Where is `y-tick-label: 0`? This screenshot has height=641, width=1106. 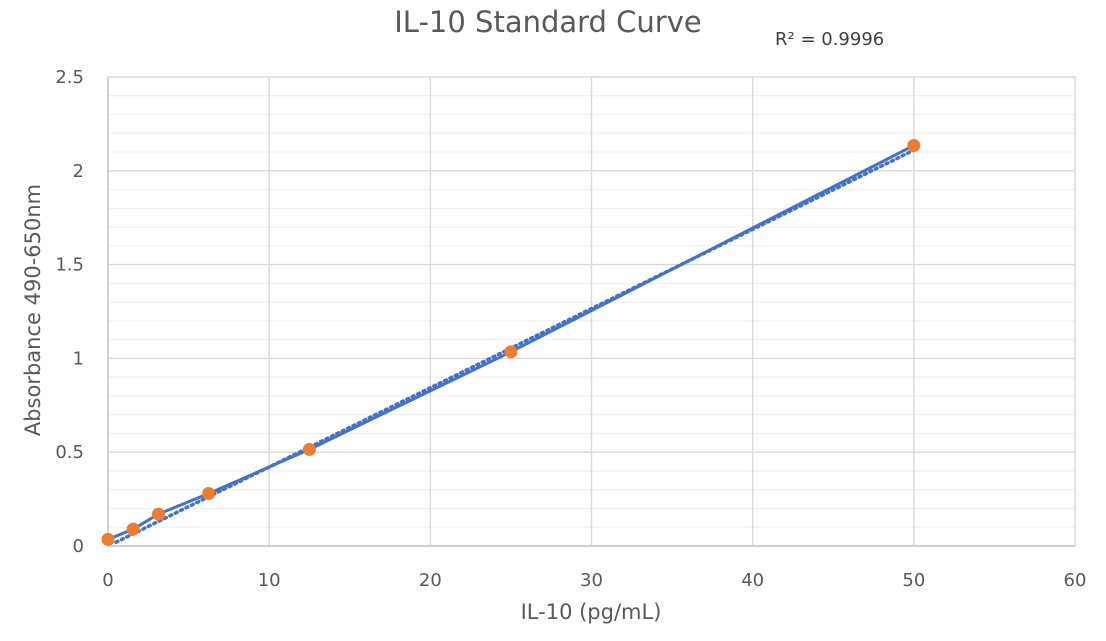 y-tick-label: 0 is located at coordinates (78, 546).